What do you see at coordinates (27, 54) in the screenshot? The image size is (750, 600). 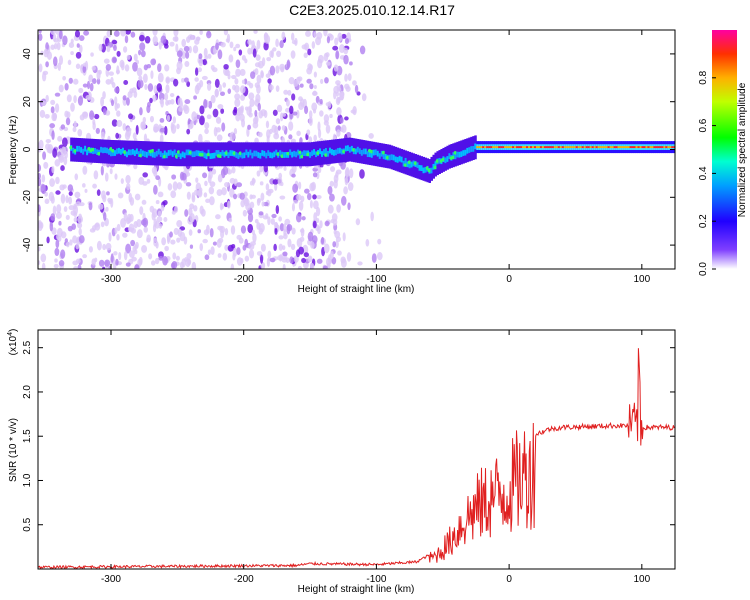 I see `spectrogram-y-tick-label: 40` at bounding box center [27, 54].